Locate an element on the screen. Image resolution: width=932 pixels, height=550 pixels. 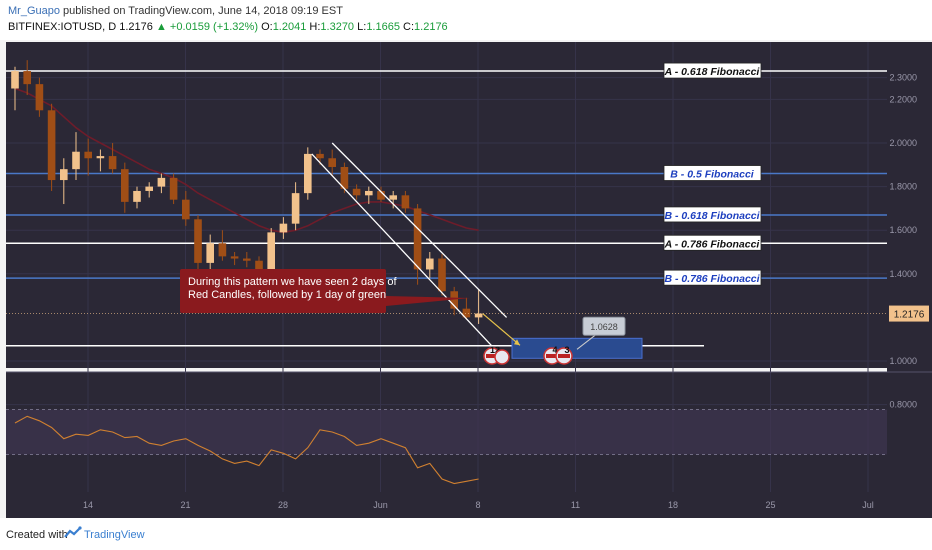
low-label: L: is located at coordinates (362, 27).